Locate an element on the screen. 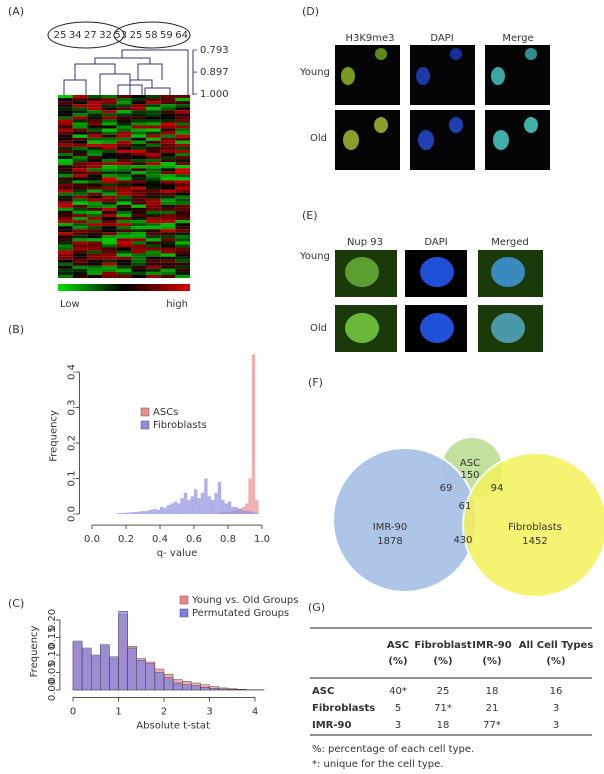 The image size is (604, 774). micrographs-d is located at coordinates (442, 107).